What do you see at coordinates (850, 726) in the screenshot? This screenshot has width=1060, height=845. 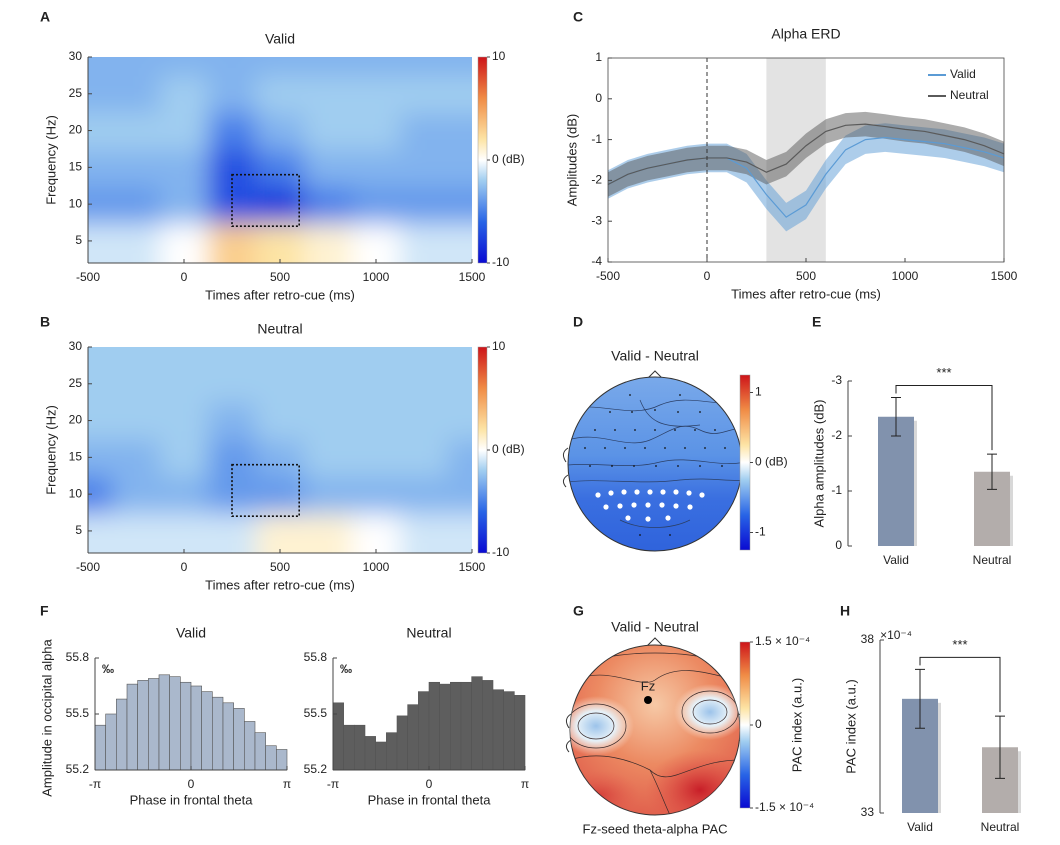 I see `y-axis-label: PAC index (a.u.)` at bounding box center [850, 726].